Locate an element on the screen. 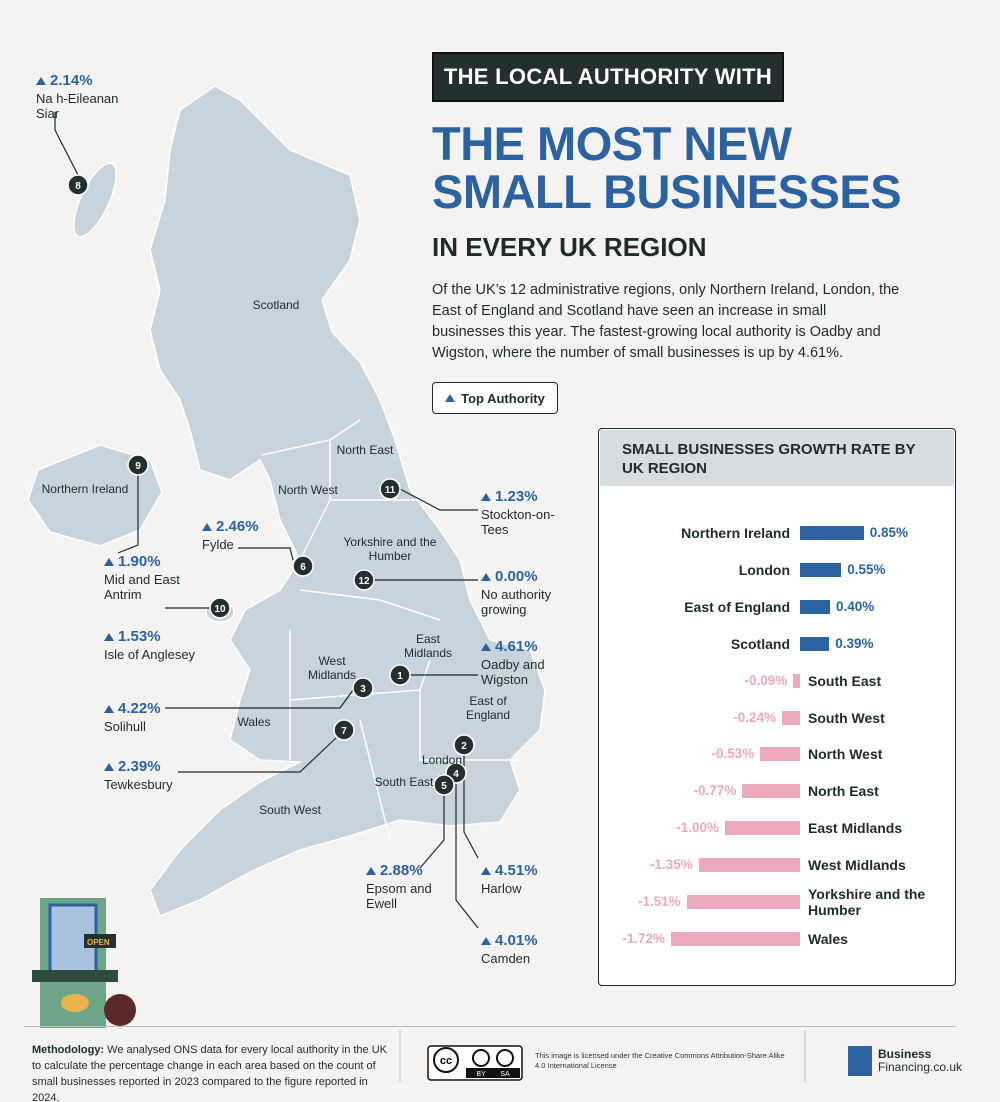  region-label: Wales is located at coordinates (254, 722).